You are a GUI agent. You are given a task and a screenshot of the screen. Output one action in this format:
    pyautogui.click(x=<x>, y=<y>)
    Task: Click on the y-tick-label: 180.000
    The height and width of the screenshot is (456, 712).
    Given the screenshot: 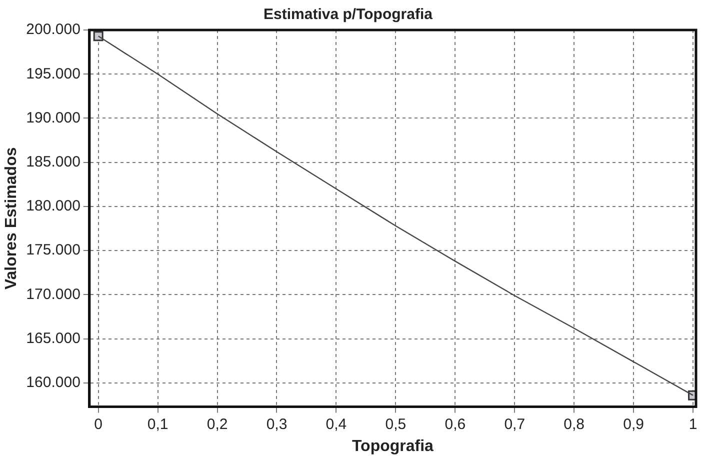 What is the action you would take?
    pyautogui.click(x=53, y=206)
    